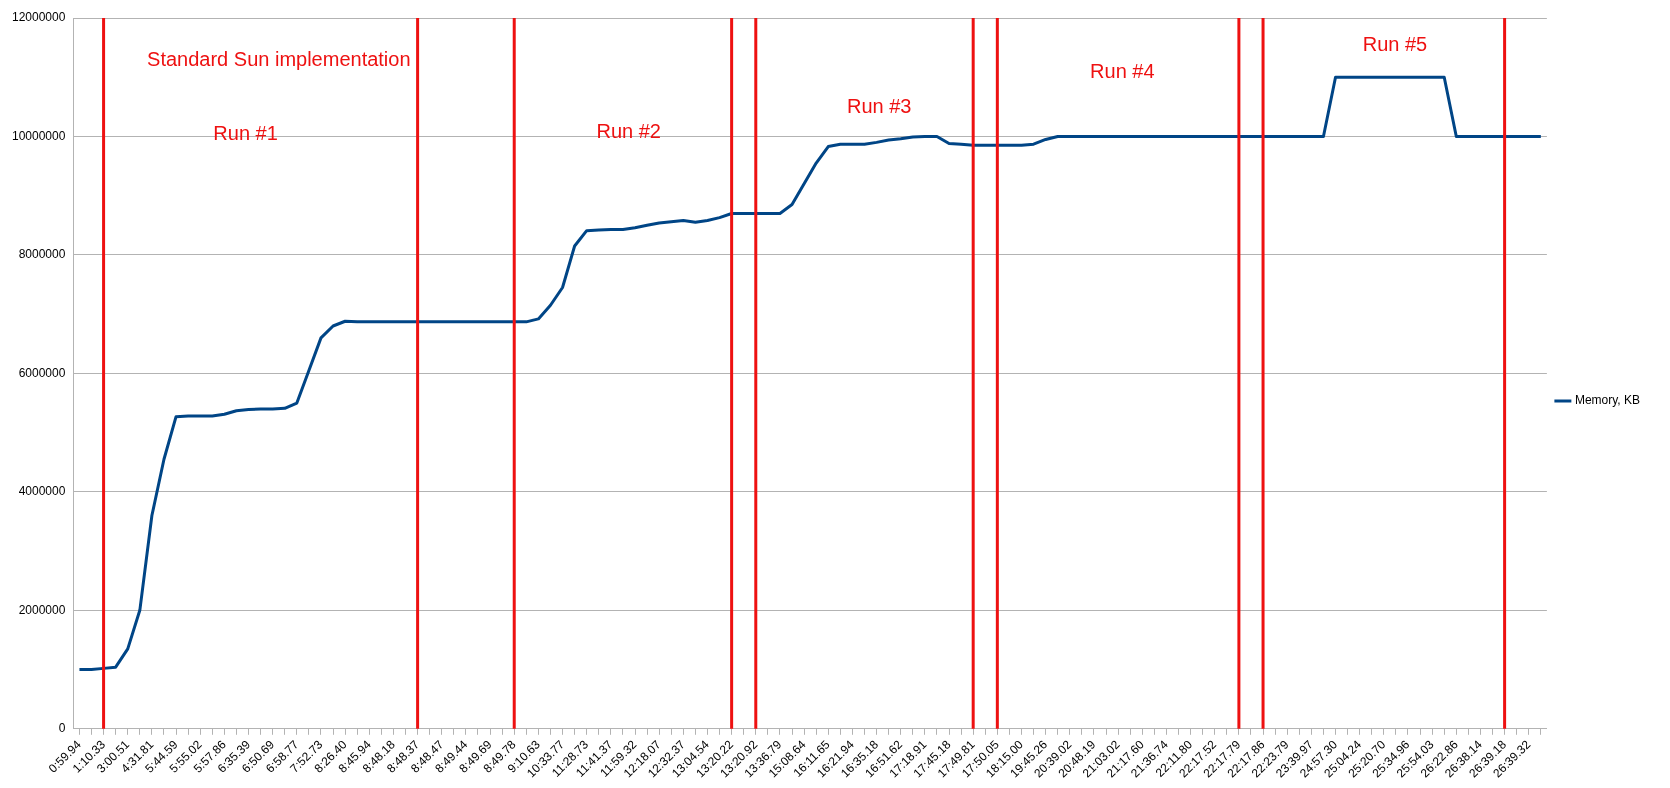 The image size is (1670, 788). Describe the element at coordinates (39, 17) in the screenshot. I see `y-tick-label: 12000000` at that location.